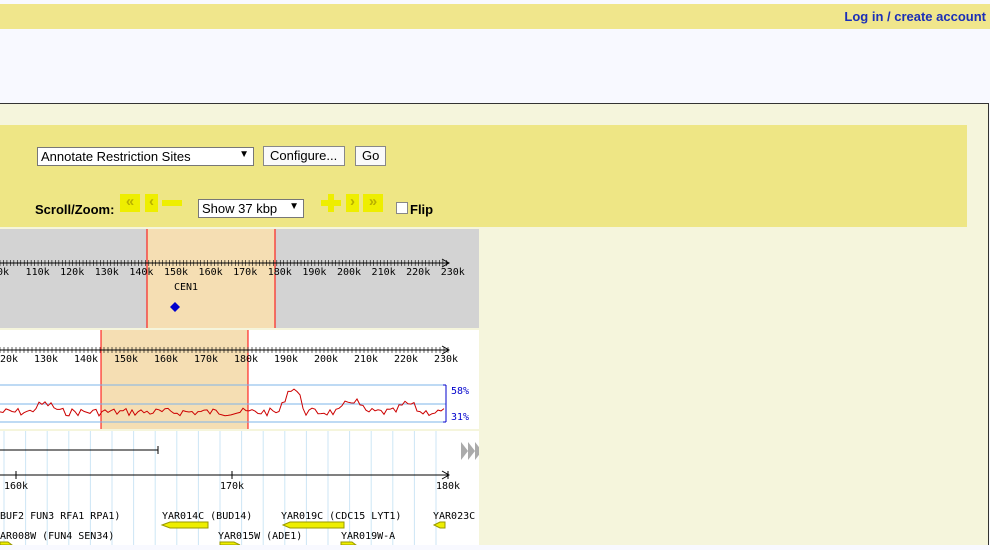 This screenshot has height=550, width=990. I want to click on gene-feature-yar014c, so click(184, 525).